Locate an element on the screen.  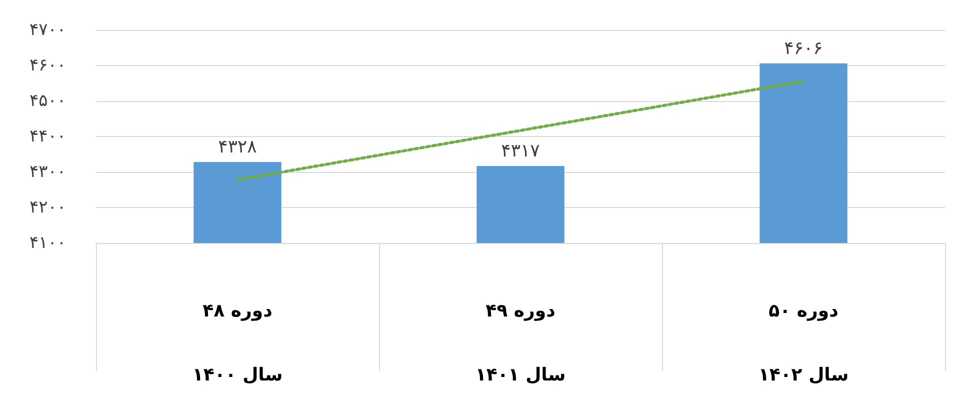
y-tick-label: ۴۱۰۰ is located at coordinates (47, 243).